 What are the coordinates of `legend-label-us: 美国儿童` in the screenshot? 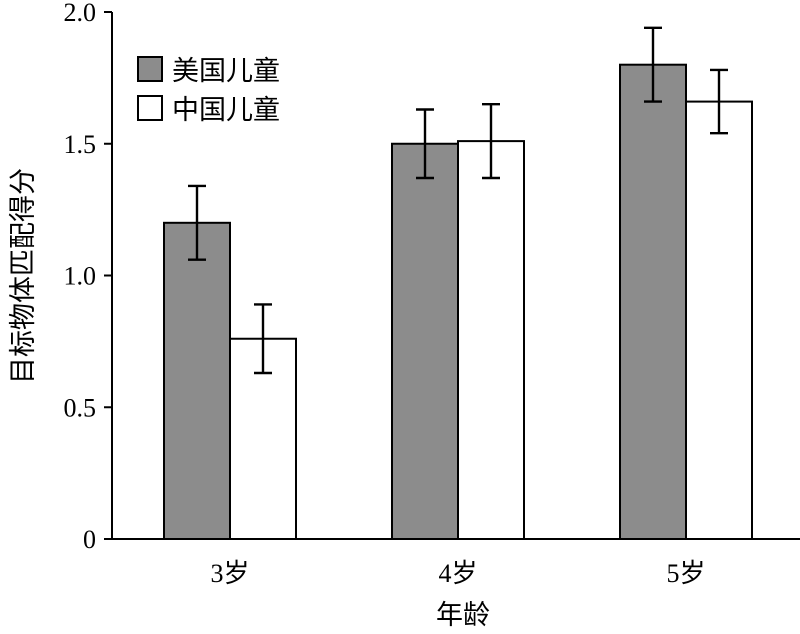 It's located at (226, 71).